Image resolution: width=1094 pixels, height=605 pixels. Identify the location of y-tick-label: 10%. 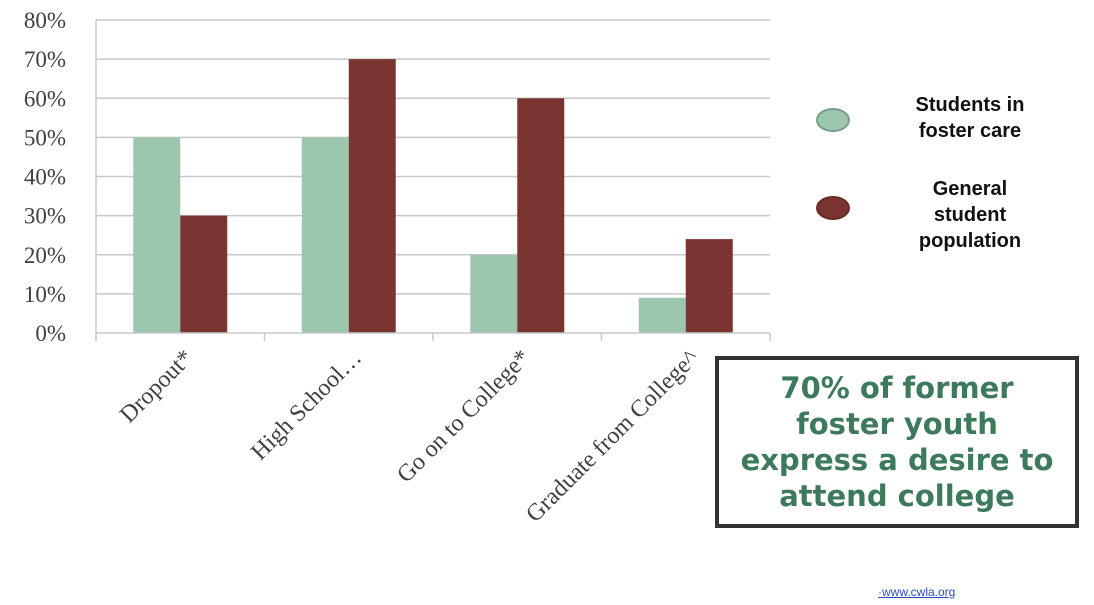
(45, 294).